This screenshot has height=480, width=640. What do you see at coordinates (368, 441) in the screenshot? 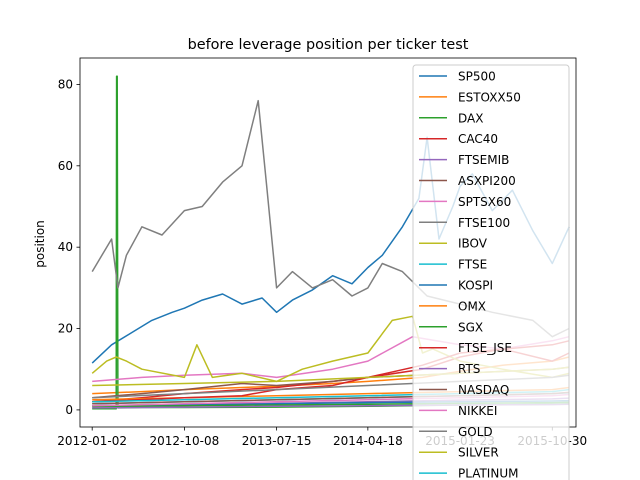
I see `x-tick-label: 2014-04-18` at bounding box center [368, 441].